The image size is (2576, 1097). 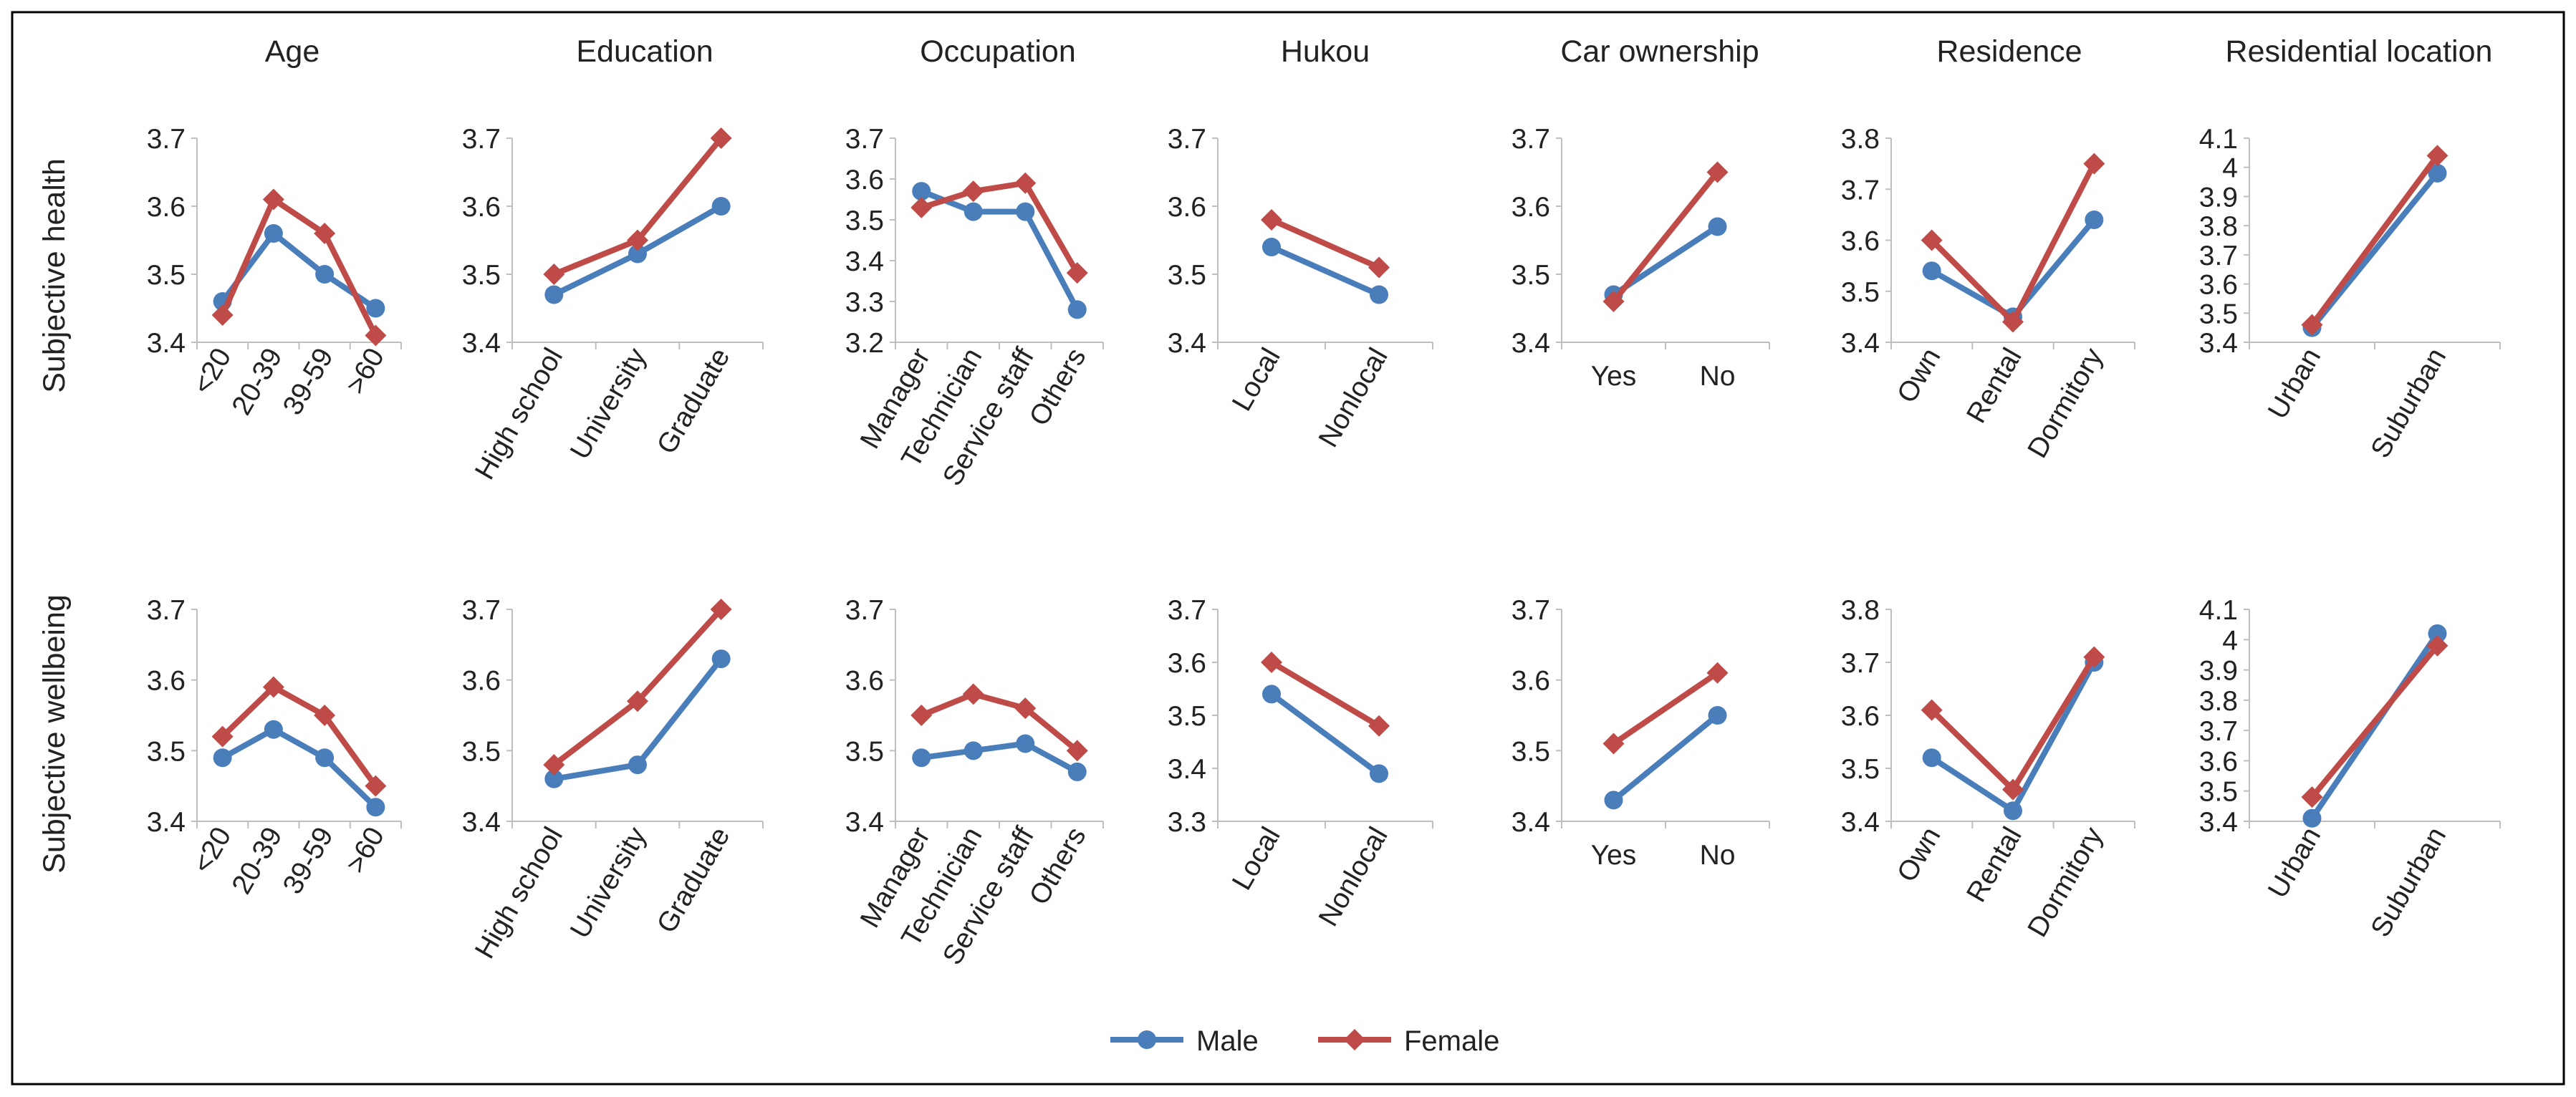 What do you see at coordinates (1147, 1039) in the screenshot?
I see `legend-male-marker` at bounding box center [1147, 1039].